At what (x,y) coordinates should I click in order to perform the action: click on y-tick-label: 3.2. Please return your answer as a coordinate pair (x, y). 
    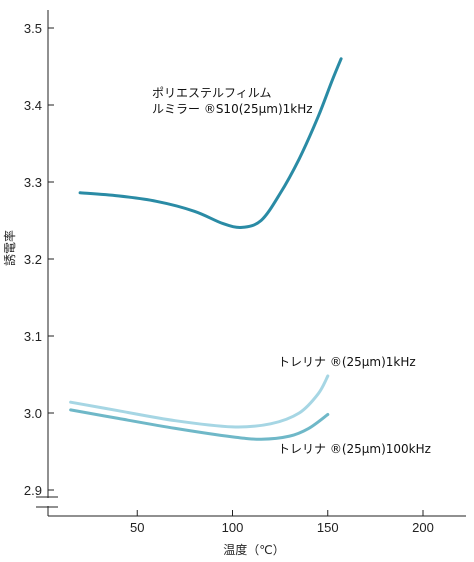
    Looking at the image, I should click on (33, 259).